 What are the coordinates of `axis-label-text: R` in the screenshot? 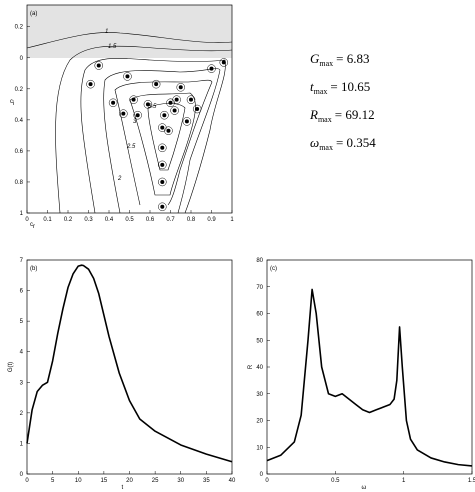 It's located at (251, 366).